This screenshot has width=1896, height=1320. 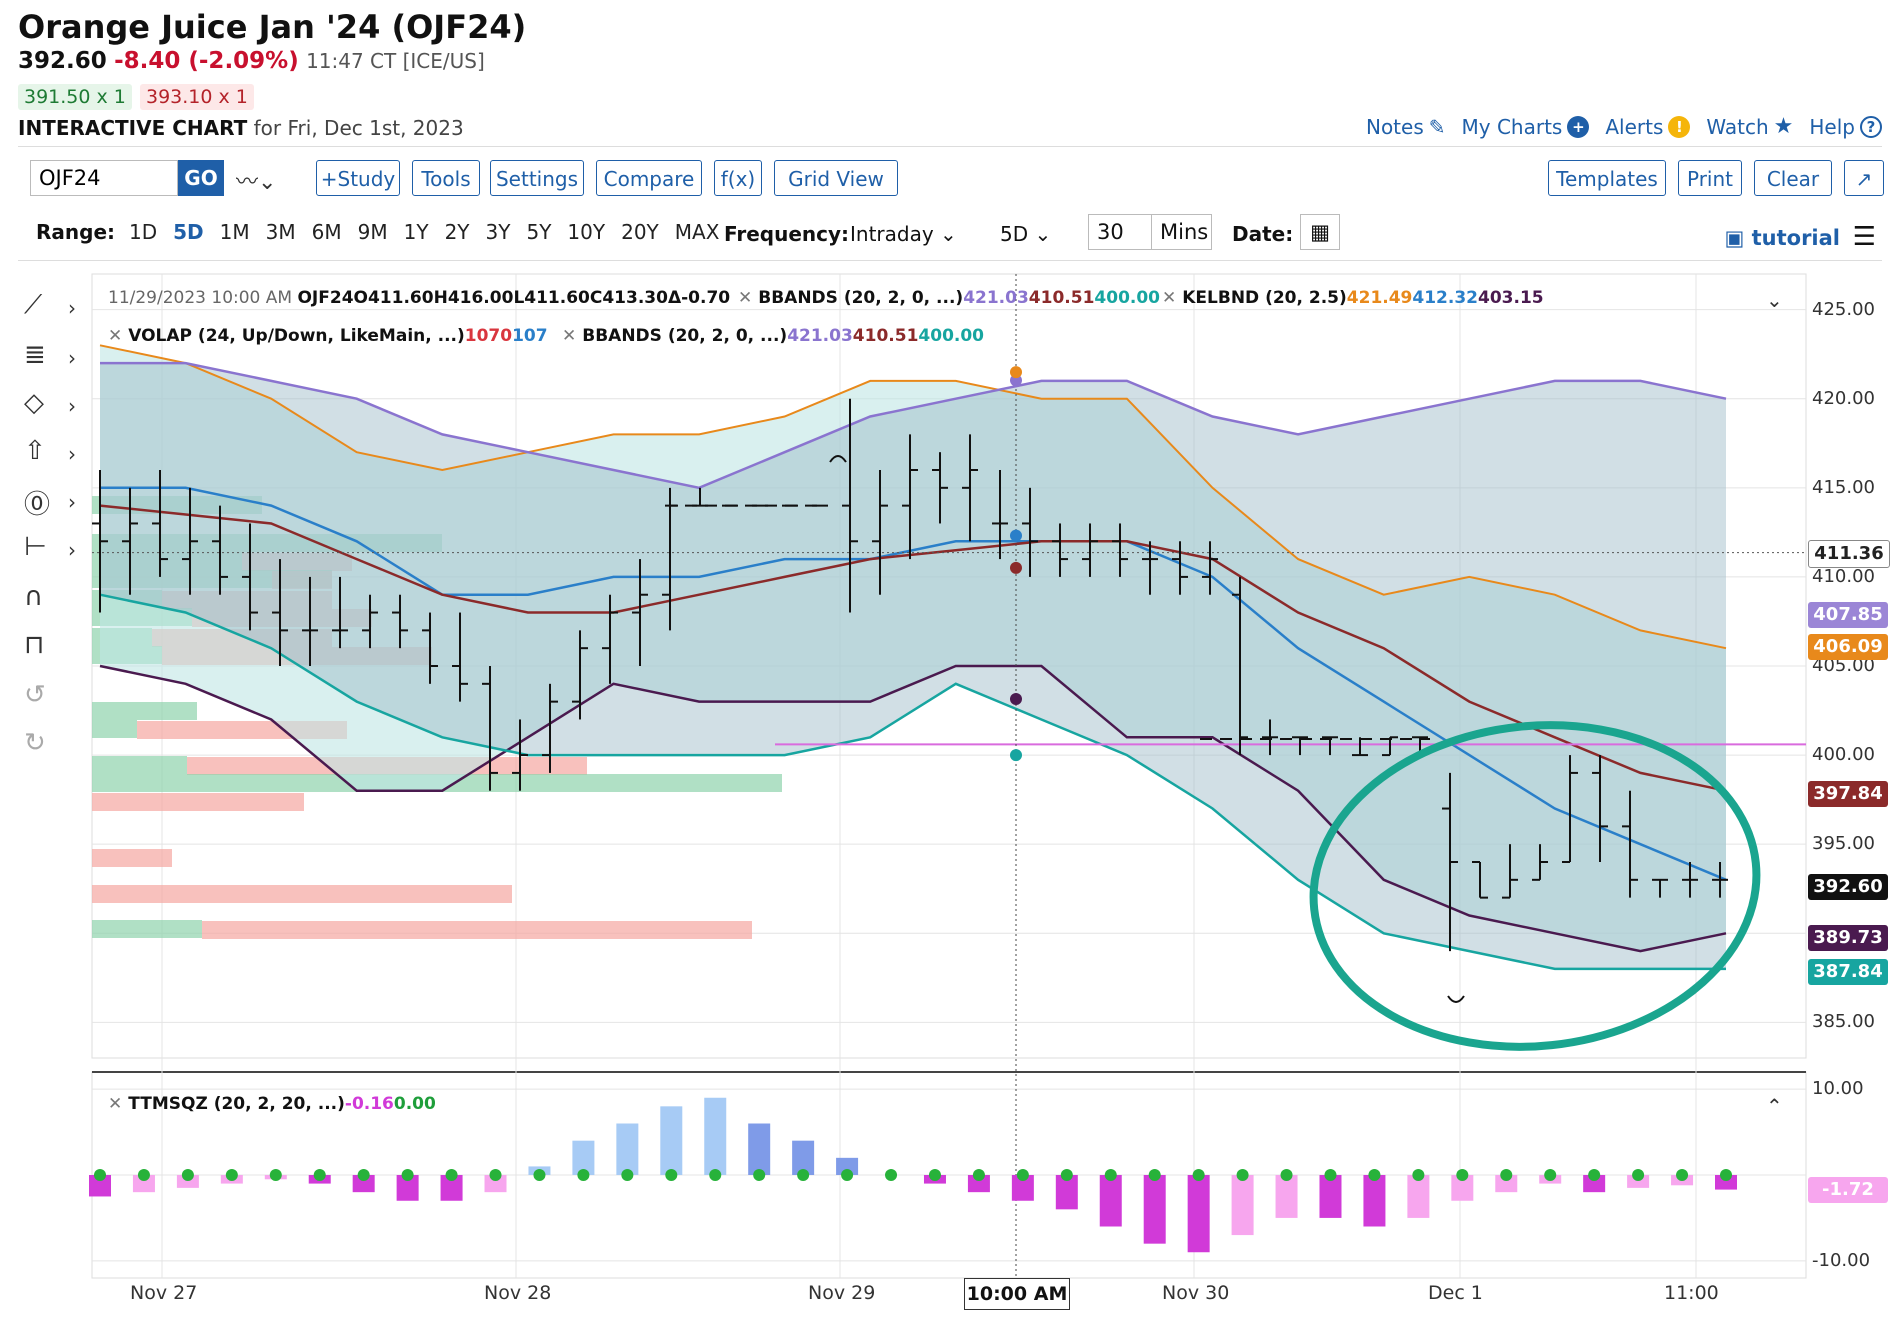 I want to click on undo-button: ↺, so click(x=52, y=700).